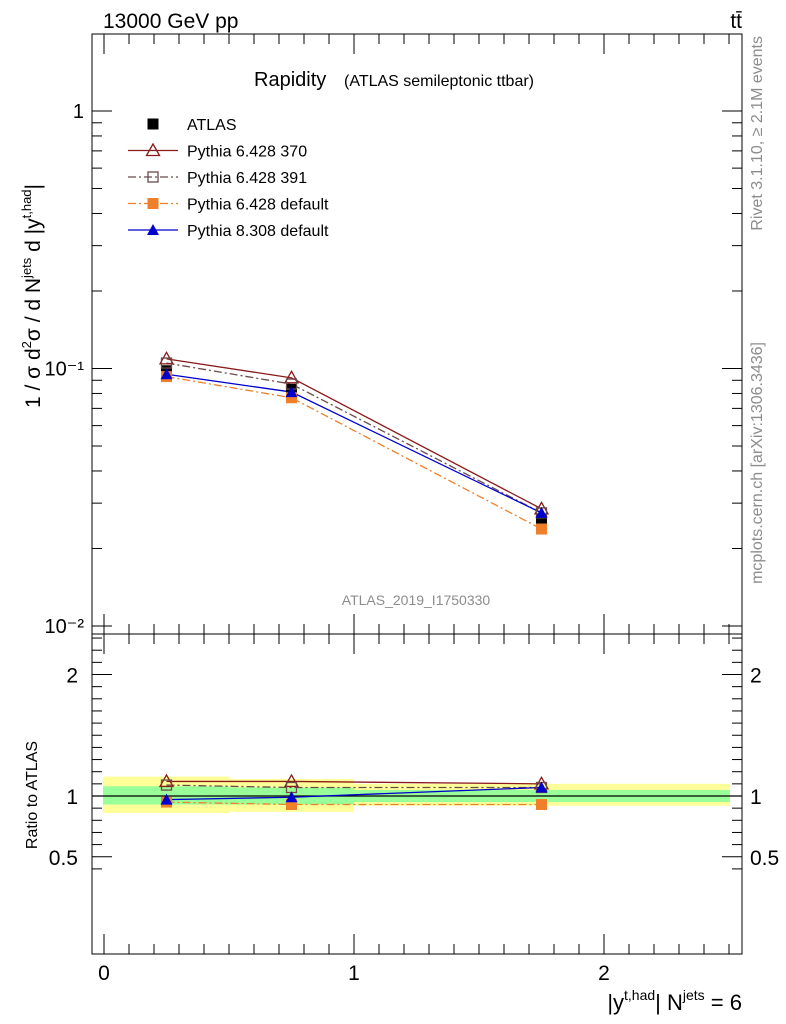  I want to click on svg-text: |yt,had| Njets = 6, so click(674, 1001).